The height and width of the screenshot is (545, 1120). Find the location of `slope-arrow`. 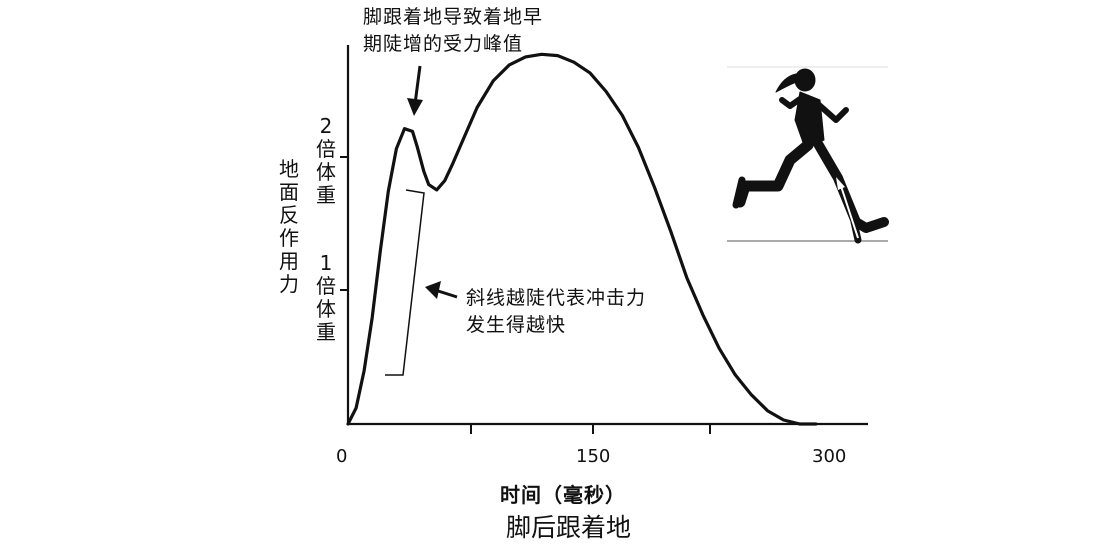

slope-arrow is located at coordinates (441, 290).